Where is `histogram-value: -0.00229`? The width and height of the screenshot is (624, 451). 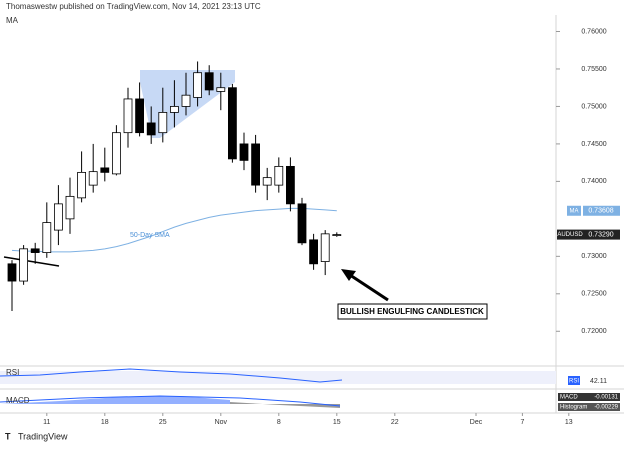
histogram-value: -0.00229 is located at coordinates (606, 408).